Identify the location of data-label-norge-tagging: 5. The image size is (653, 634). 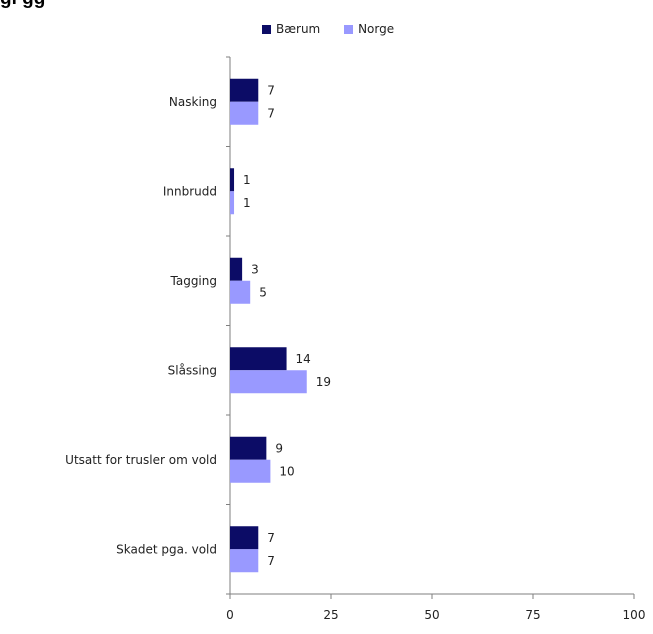
(263, 292).